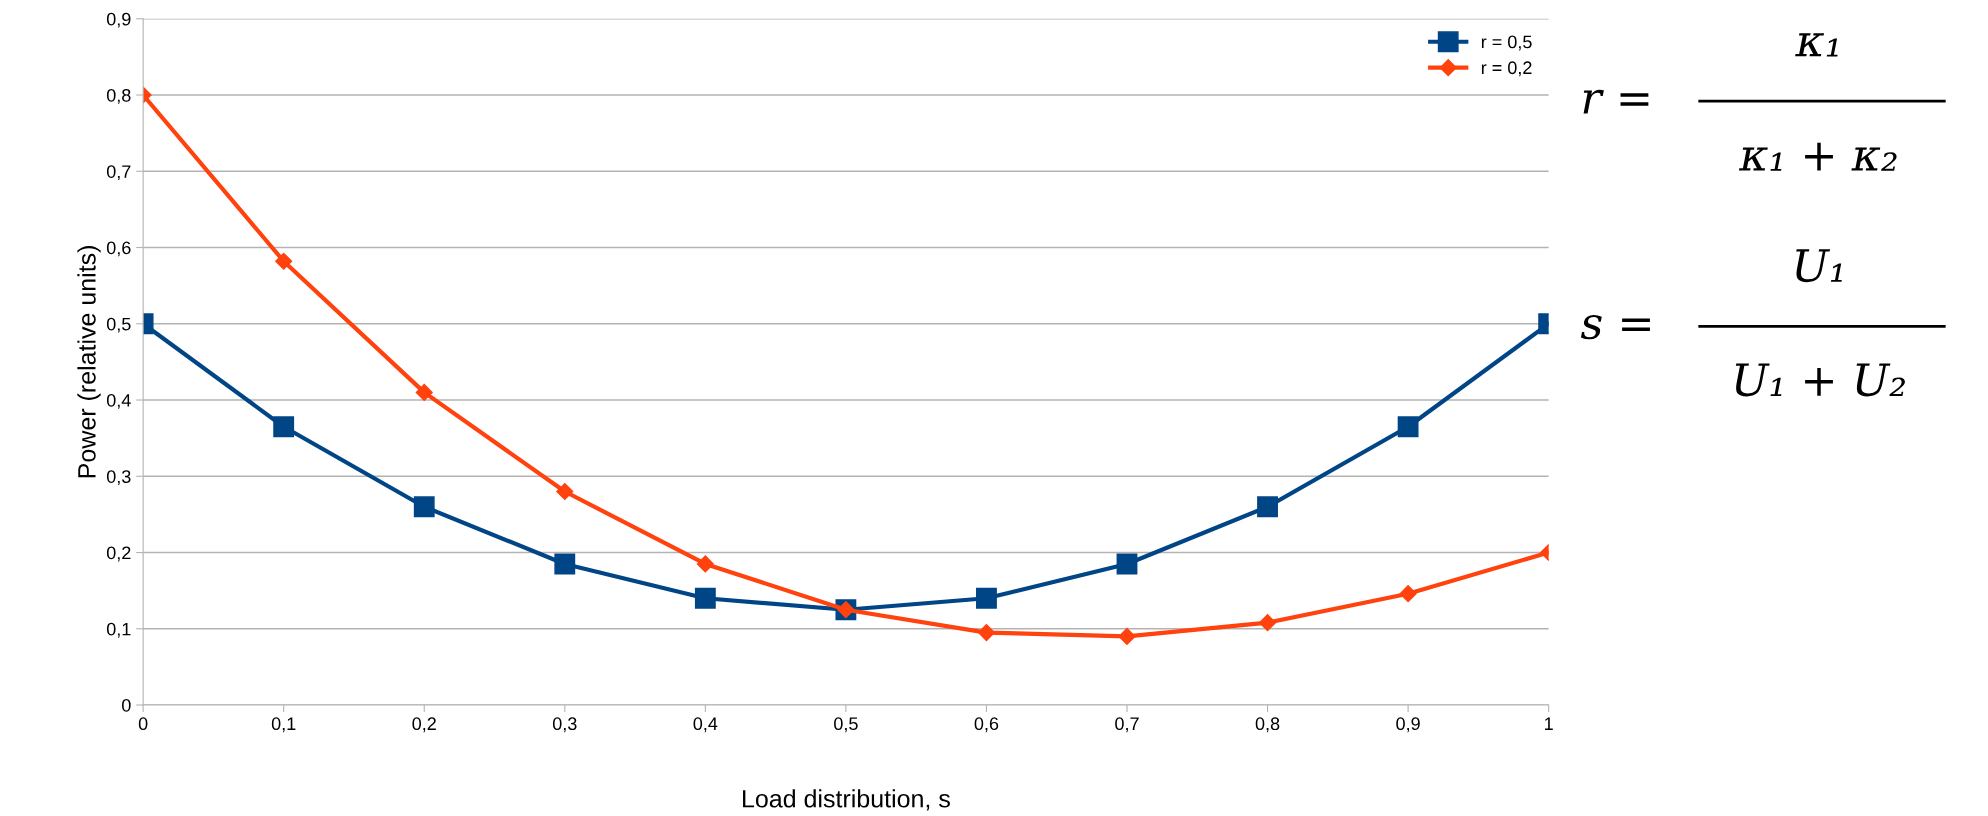 The width and height of the screenshot is (1988, 816). Describe the element at coordinates (1506, 69) in the screenshot. I see `legend-label: r = 0,2` at that location.